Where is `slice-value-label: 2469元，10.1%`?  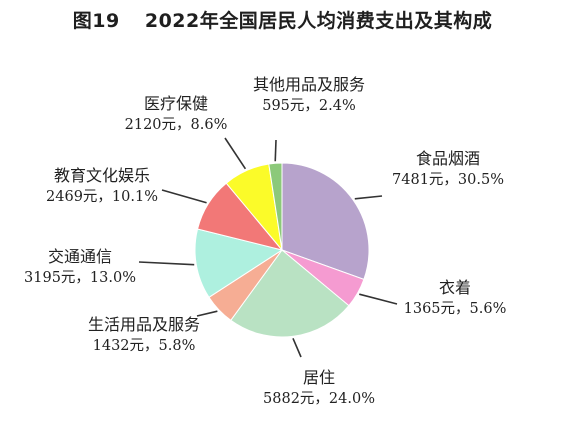
slice-value-label: 2469元，10.1% is located at coordinates (102, 197).